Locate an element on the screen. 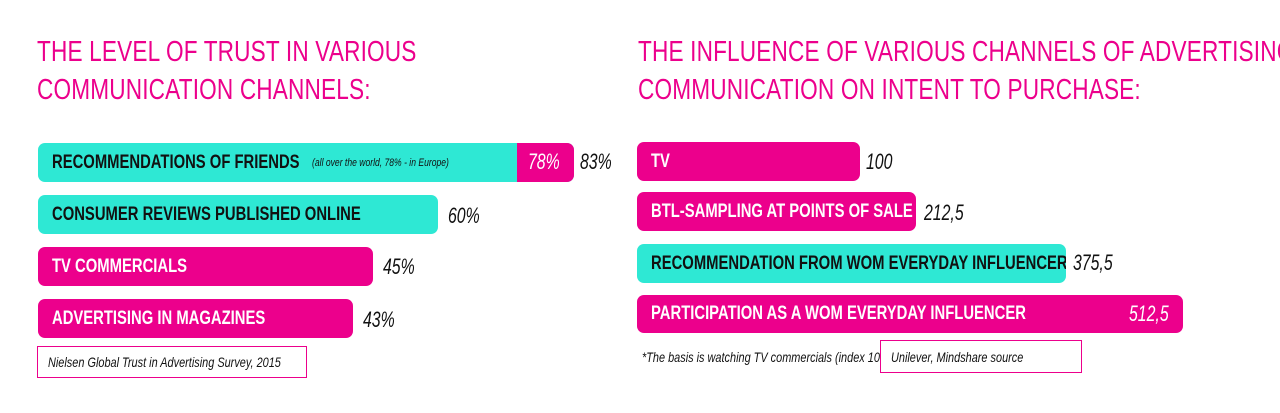  bar-label: TV COMMERCIALS is located at coordinates (120, 266).